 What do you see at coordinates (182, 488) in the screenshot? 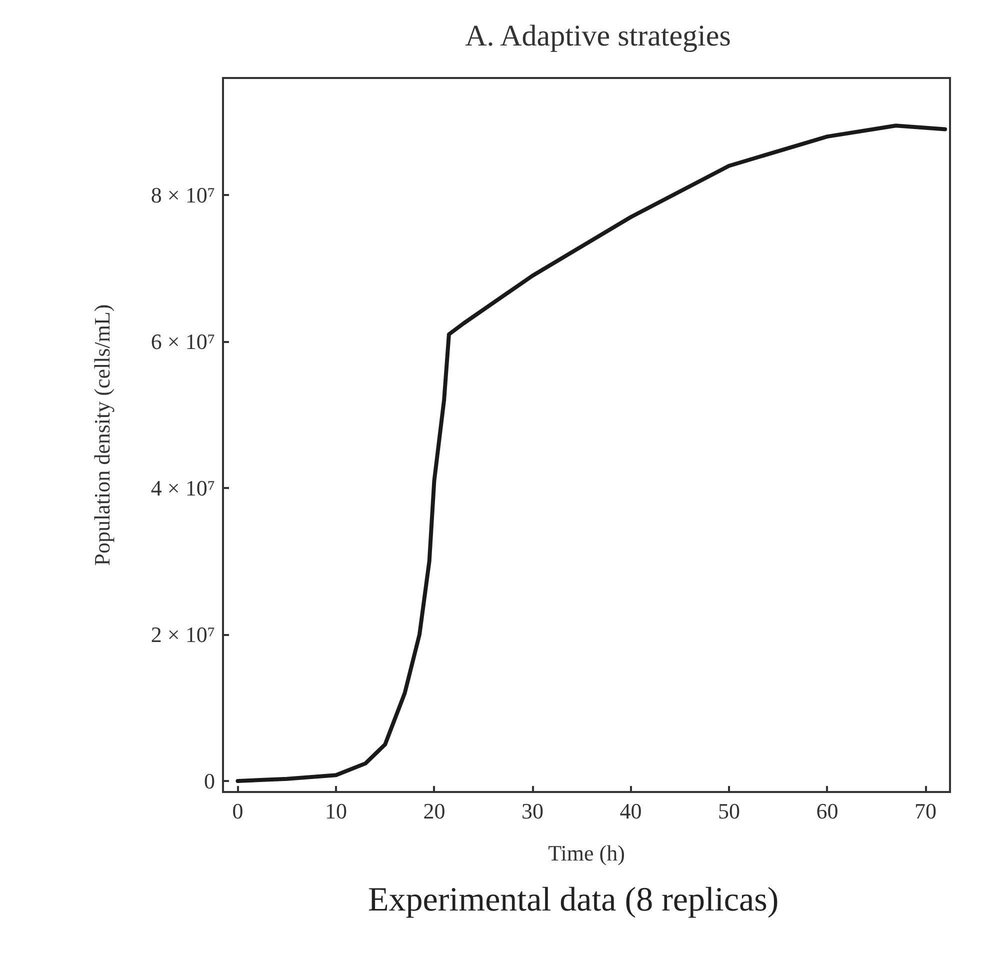
I see `y-tick-label: 4 × 10⁷` at bounding box center [182, 488].